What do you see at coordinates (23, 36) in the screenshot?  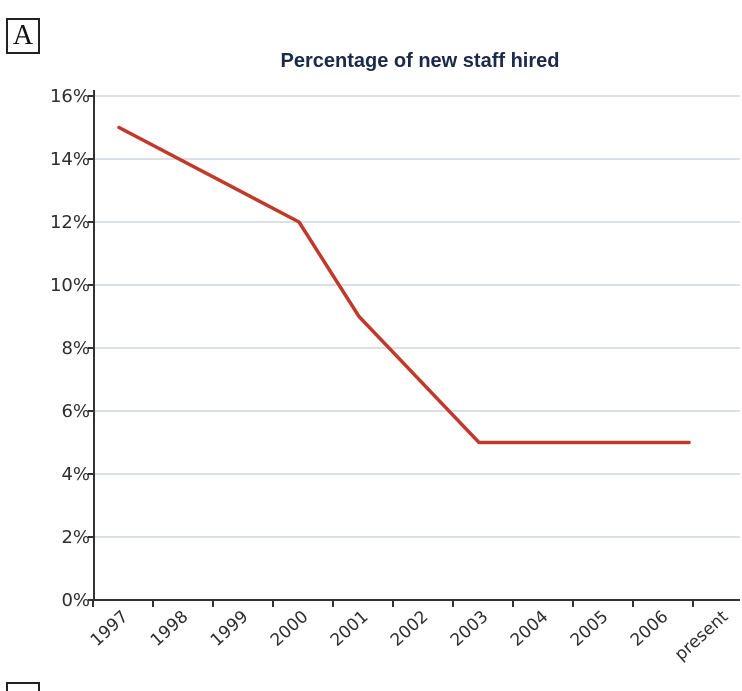 I see `panel-label: A` at bounding box center [23, 36].